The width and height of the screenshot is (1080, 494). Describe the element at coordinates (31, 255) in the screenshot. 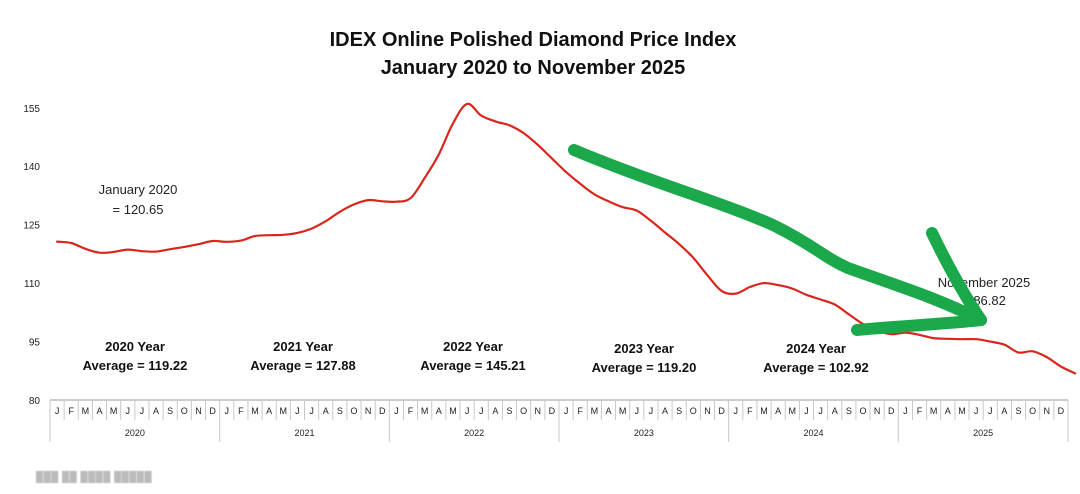

I see `y-axis: 80 95 110 125 140 155` at that location.